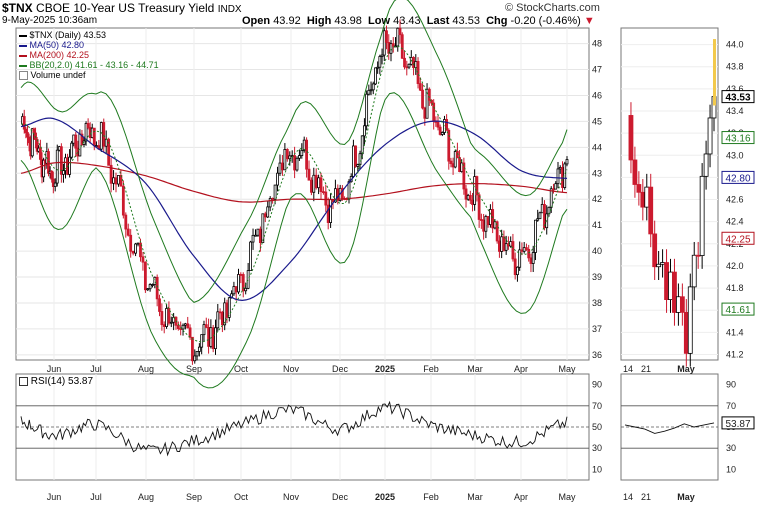  What do you see at coordinates (50, 20) in the screenshot?
I see `quote-date: 9-May-2025 10:36am` at bounding box center [50, 20].